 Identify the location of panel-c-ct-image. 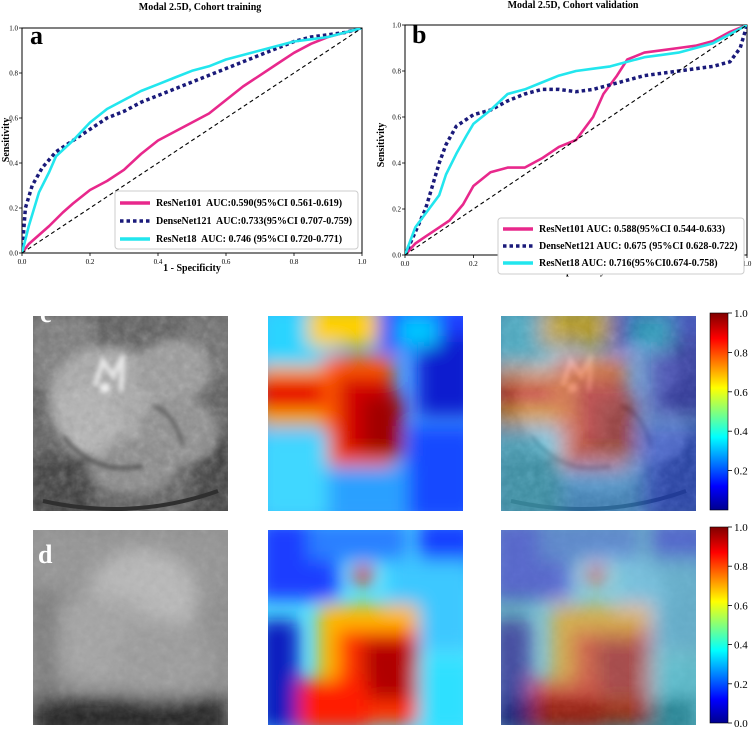
(133, 416).